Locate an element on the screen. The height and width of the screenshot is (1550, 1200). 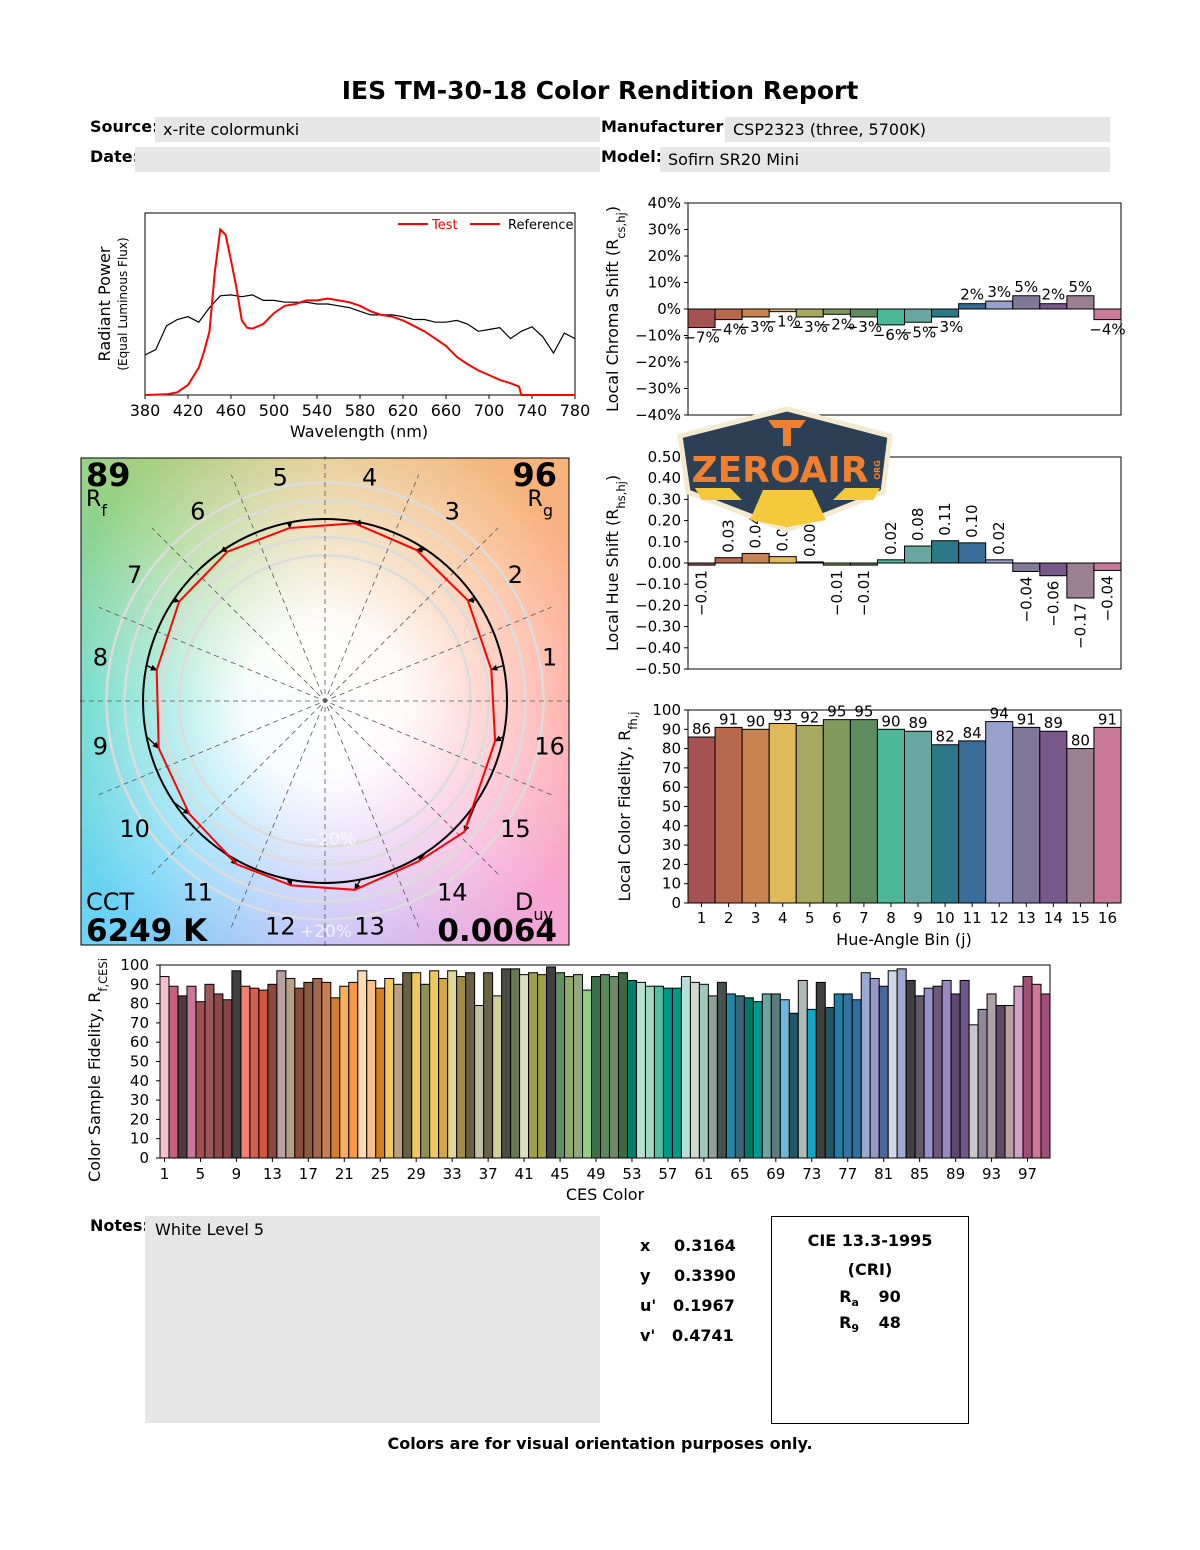
legend-reference-label: Reference is located at coordinates (540, 225).